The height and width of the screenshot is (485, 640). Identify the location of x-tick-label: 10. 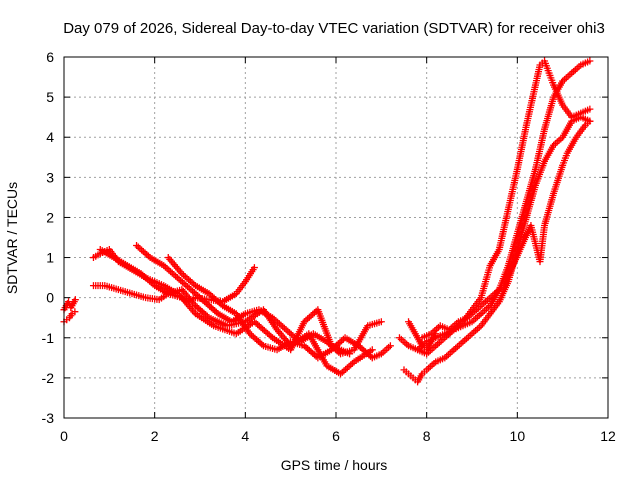
(518, 436).